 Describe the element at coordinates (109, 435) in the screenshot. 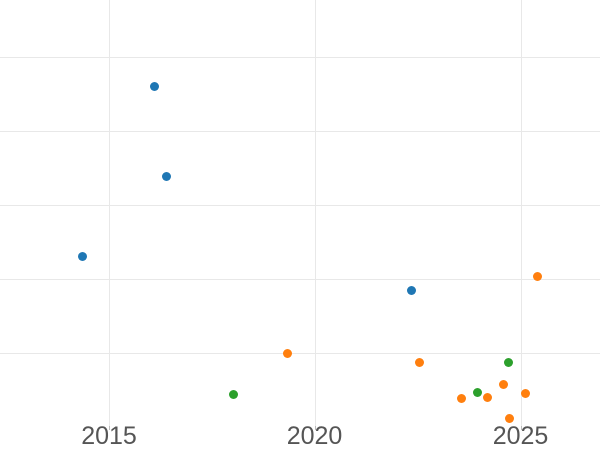

I see `x-tick-label-2015: 2015` at that location.